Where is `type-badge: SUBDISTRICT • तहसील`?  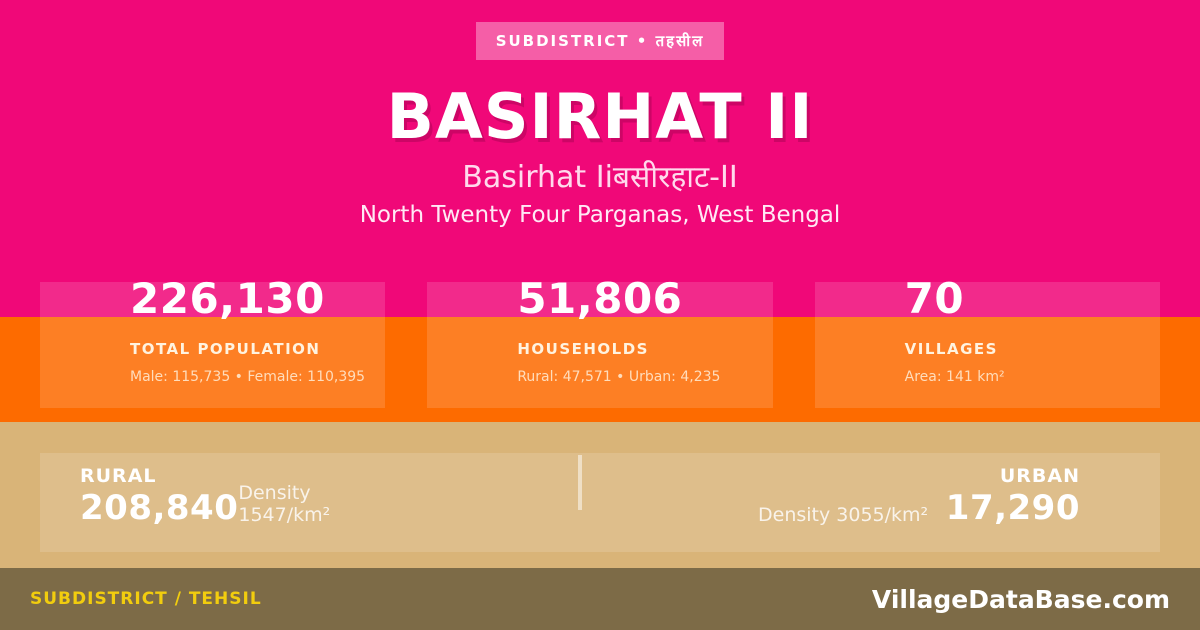
type-badge: SUBDISTRICT • तहसील is located at coordinates (600, 41).